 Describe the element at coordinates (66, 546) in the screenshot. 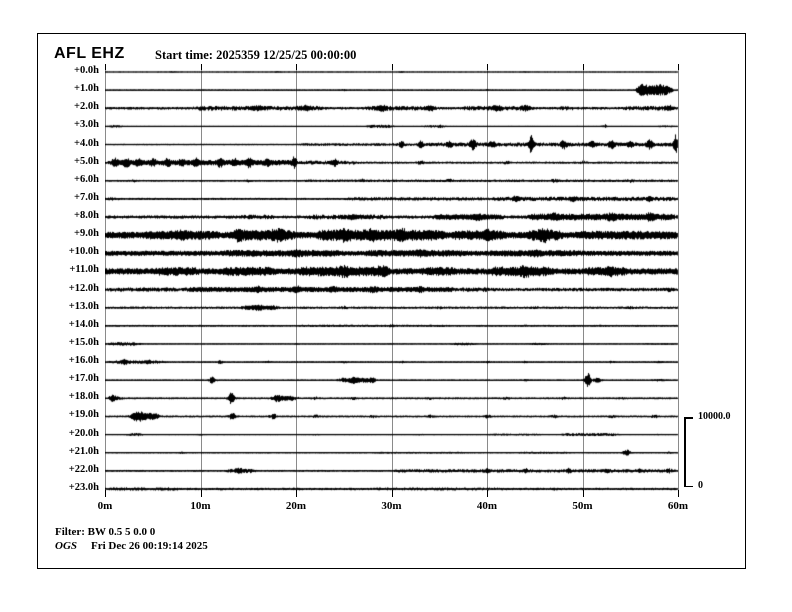

I see `agency-label: OGS` at that location.